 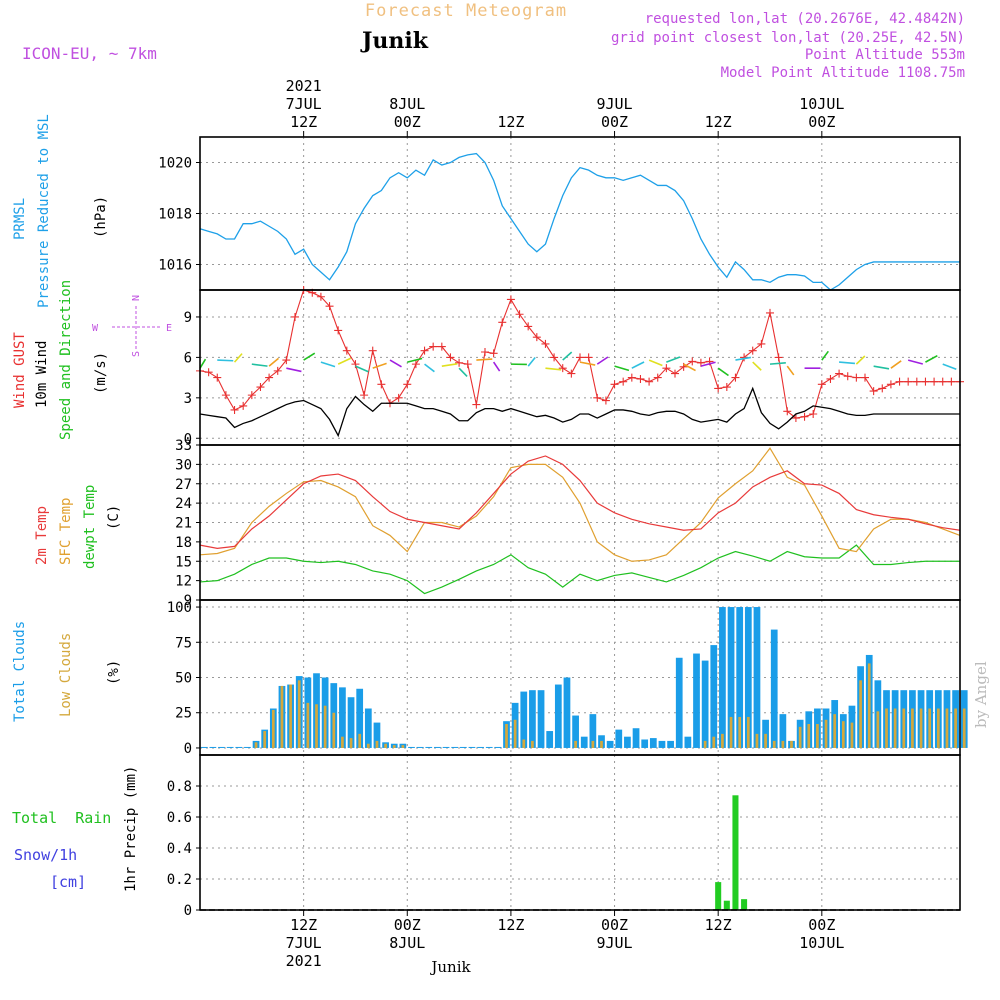 I want to click on dewpoint-line, so click(x=579, y=569).